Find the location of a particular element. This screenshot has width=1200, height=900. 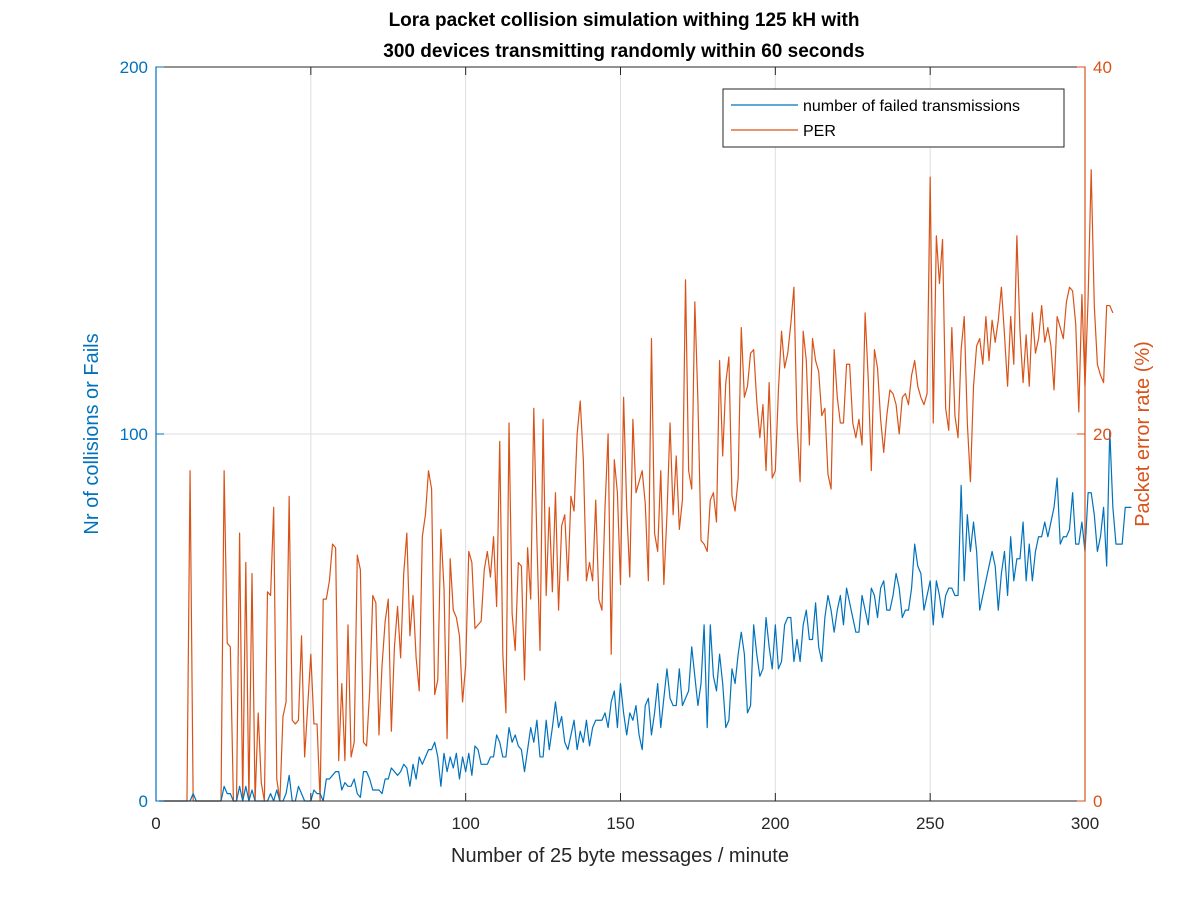

legend-label-failed-transmissions: number of failed transmissions is located at coordinates (911, 106).